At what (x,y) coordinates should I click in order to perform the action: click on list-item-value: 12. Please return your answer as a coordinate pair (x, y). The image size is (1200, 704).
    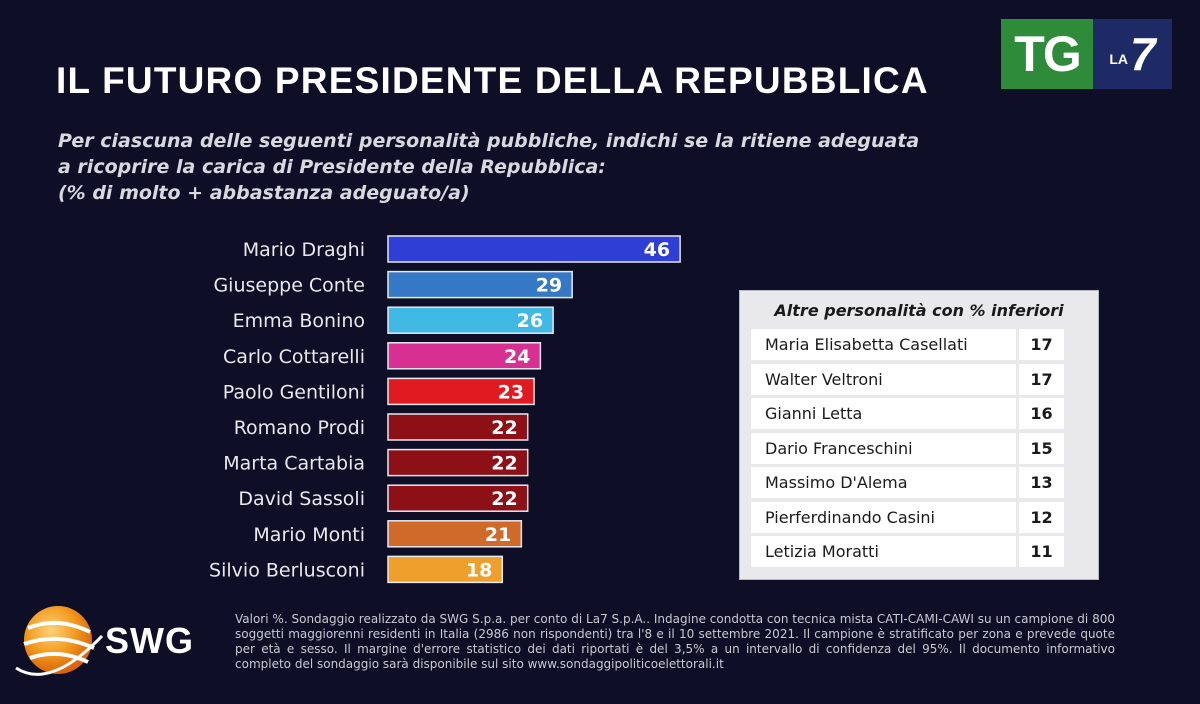
    Looking at the image, I should click on (1041, 517).